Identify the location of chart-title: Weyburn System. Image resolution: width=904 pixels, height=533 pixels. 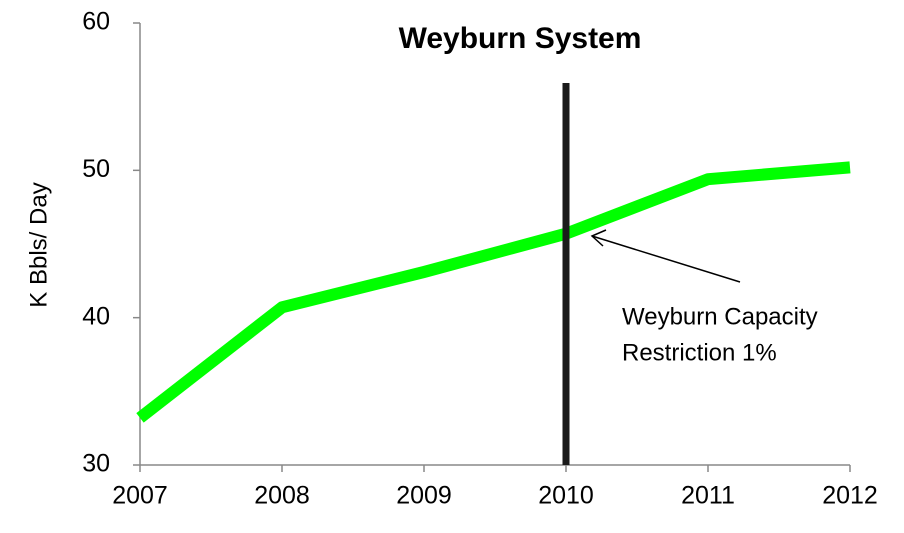
(520, 38).